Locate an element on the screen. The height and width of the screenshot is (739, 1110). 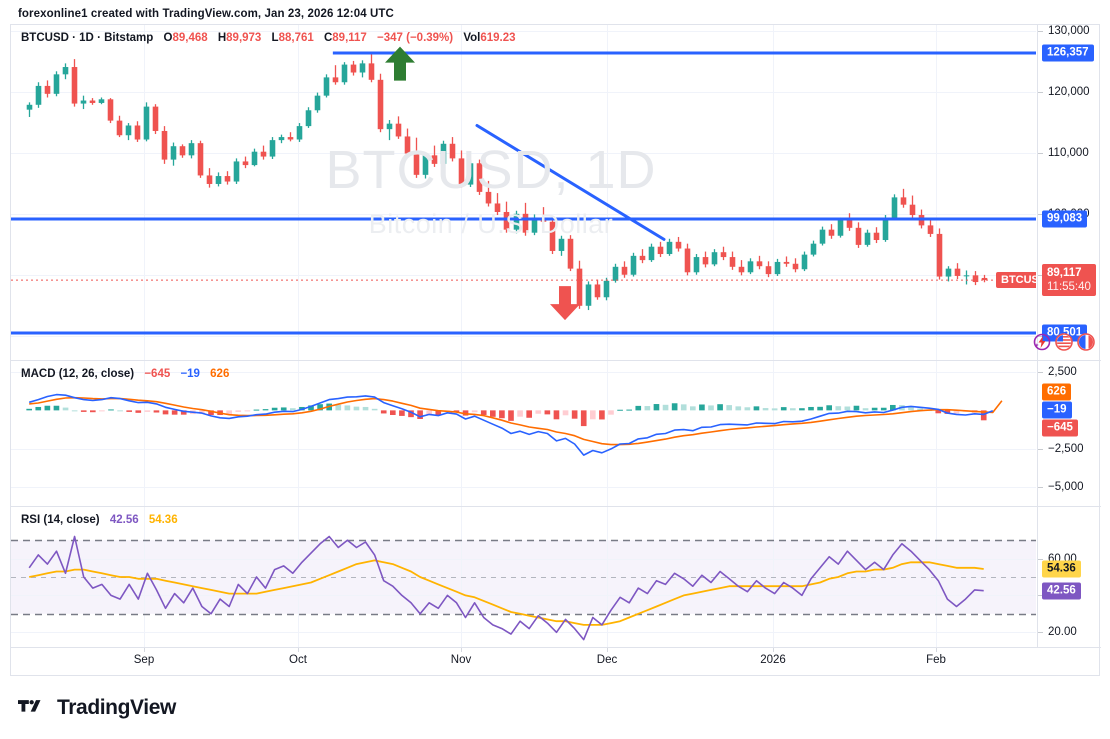
event-markers is located at coordinates (1064, 342).